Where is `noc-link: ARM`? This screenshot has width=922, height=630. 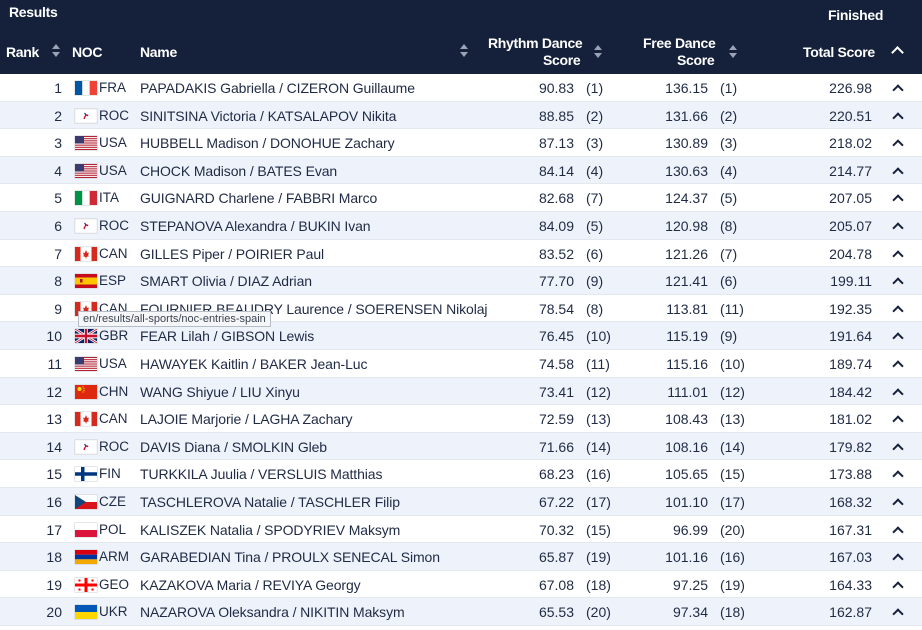
noc-link: ARM is located at coordinates (114, 557).